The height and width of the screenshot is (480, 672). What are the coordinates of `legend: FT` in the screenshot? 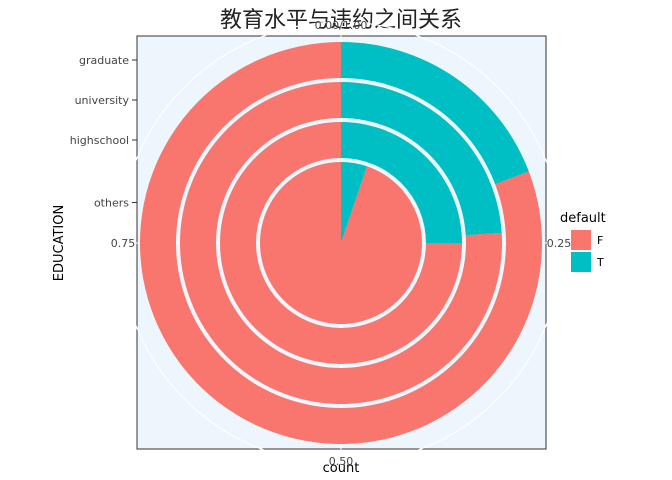 It's located at (587, 251).